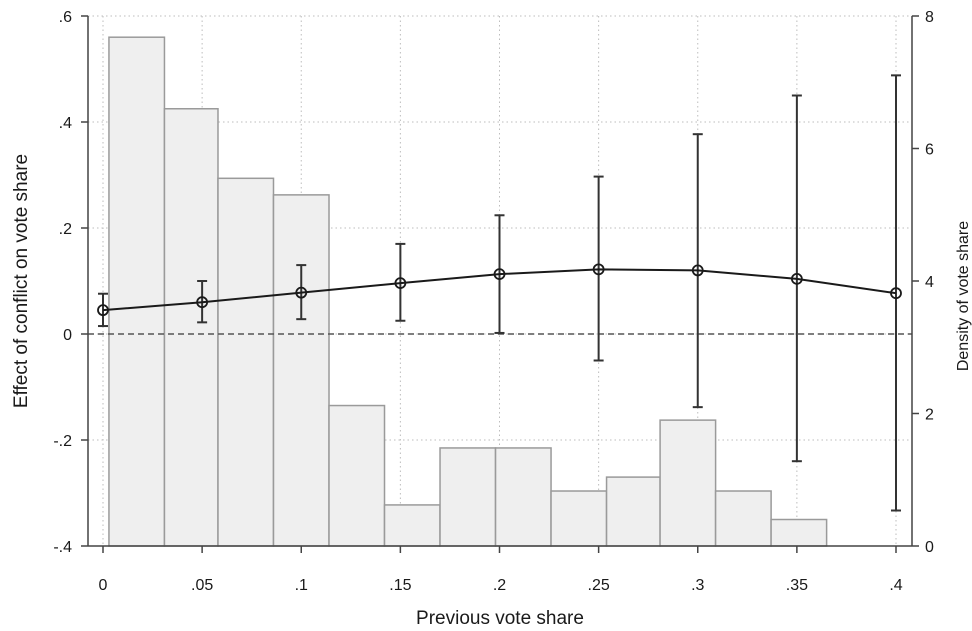  What do you see at coordinates (65, 229) in the screenshot?
I see `y-tick-label: .2` at bounding box center [65, 229].